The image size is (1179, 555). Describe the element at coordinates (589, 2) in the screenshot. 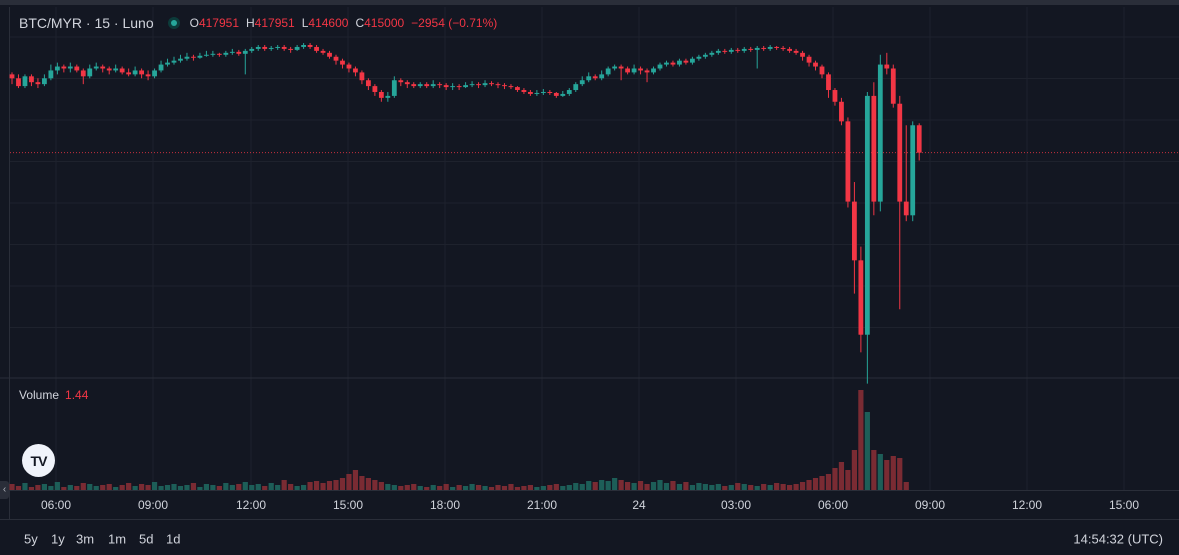

I see `top-border` at that location.